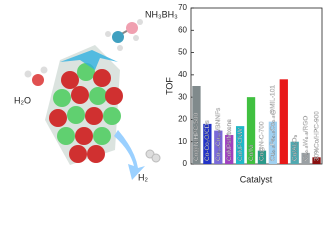 The image size is (329, 240). Describe the element at coordinates (207, 140) in the screenshot. I see `bar-label: Co-Co₂O/CDs` at that location.